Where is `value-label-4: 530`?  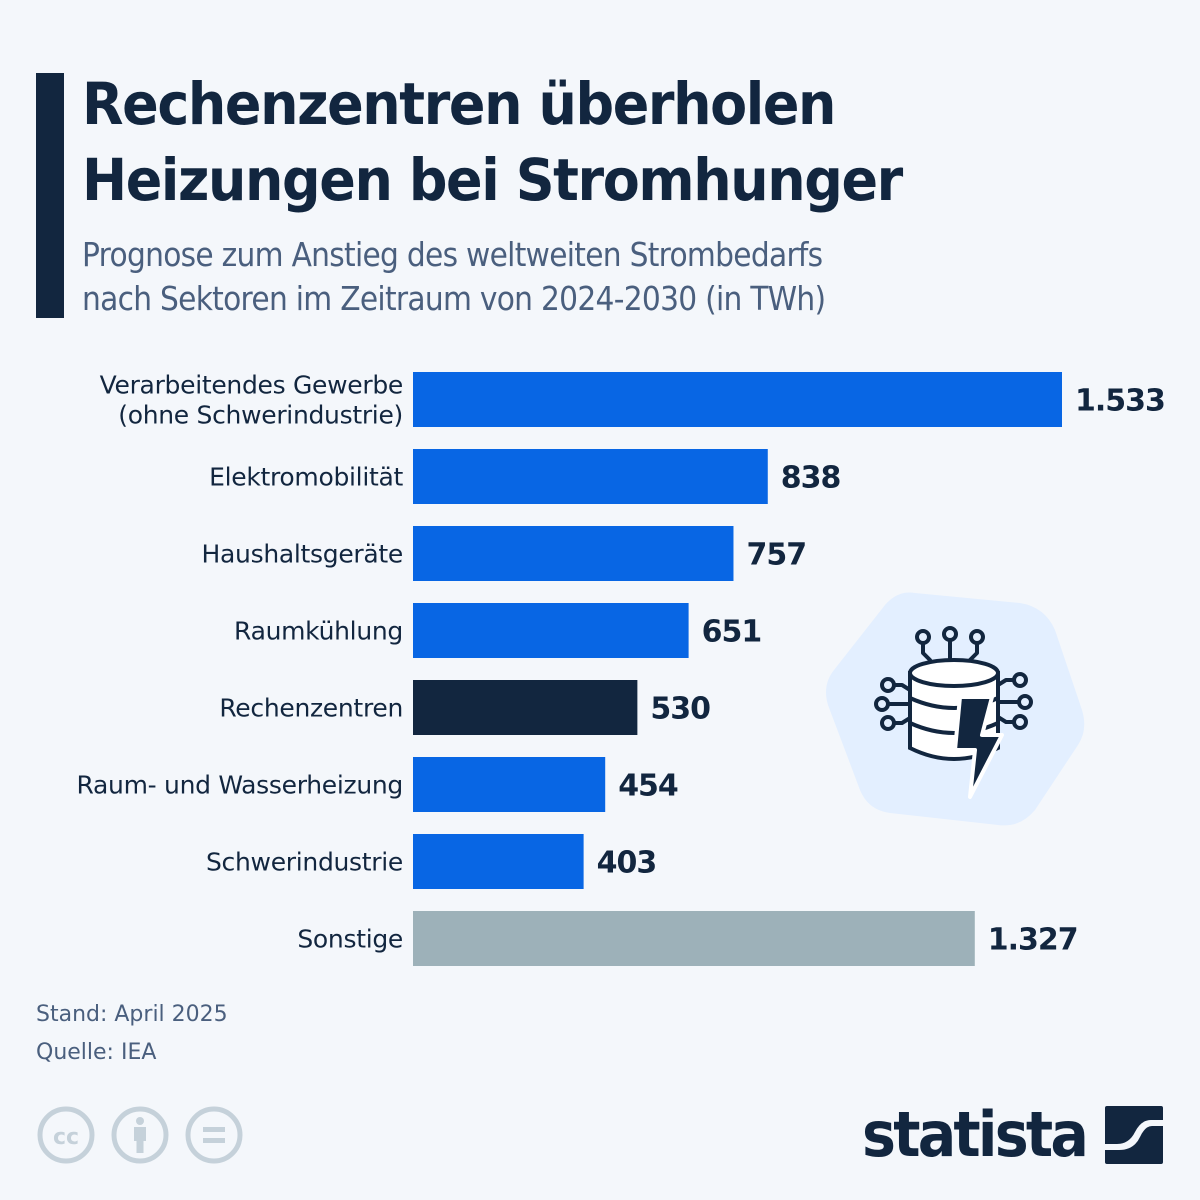 value-label-4: 530 is located at coordinates (680, 709).